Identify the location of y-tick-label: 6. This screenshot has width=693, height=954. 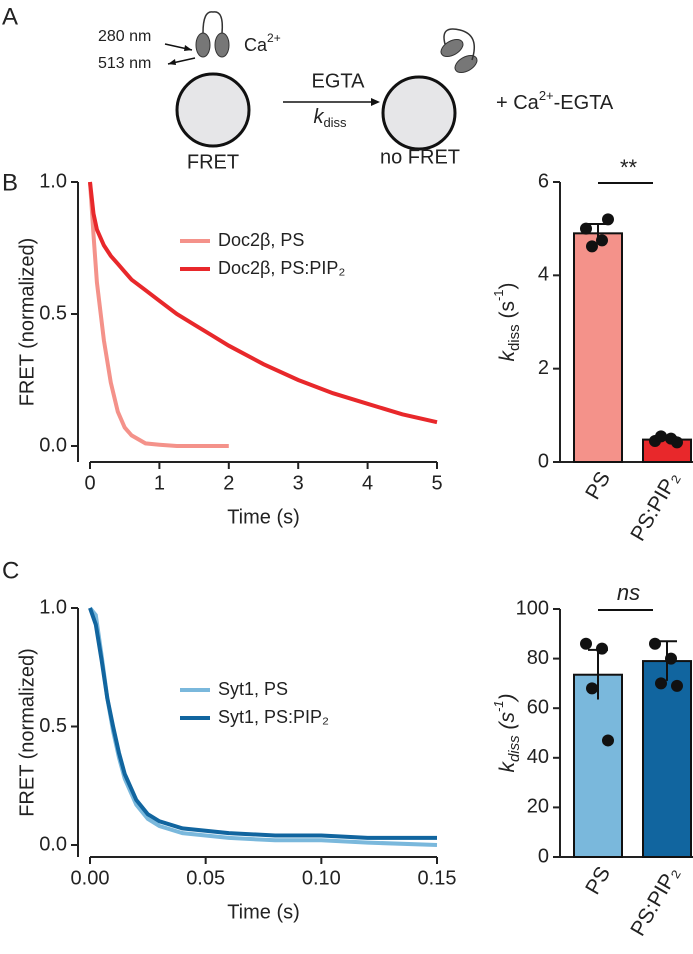
(543, 181).